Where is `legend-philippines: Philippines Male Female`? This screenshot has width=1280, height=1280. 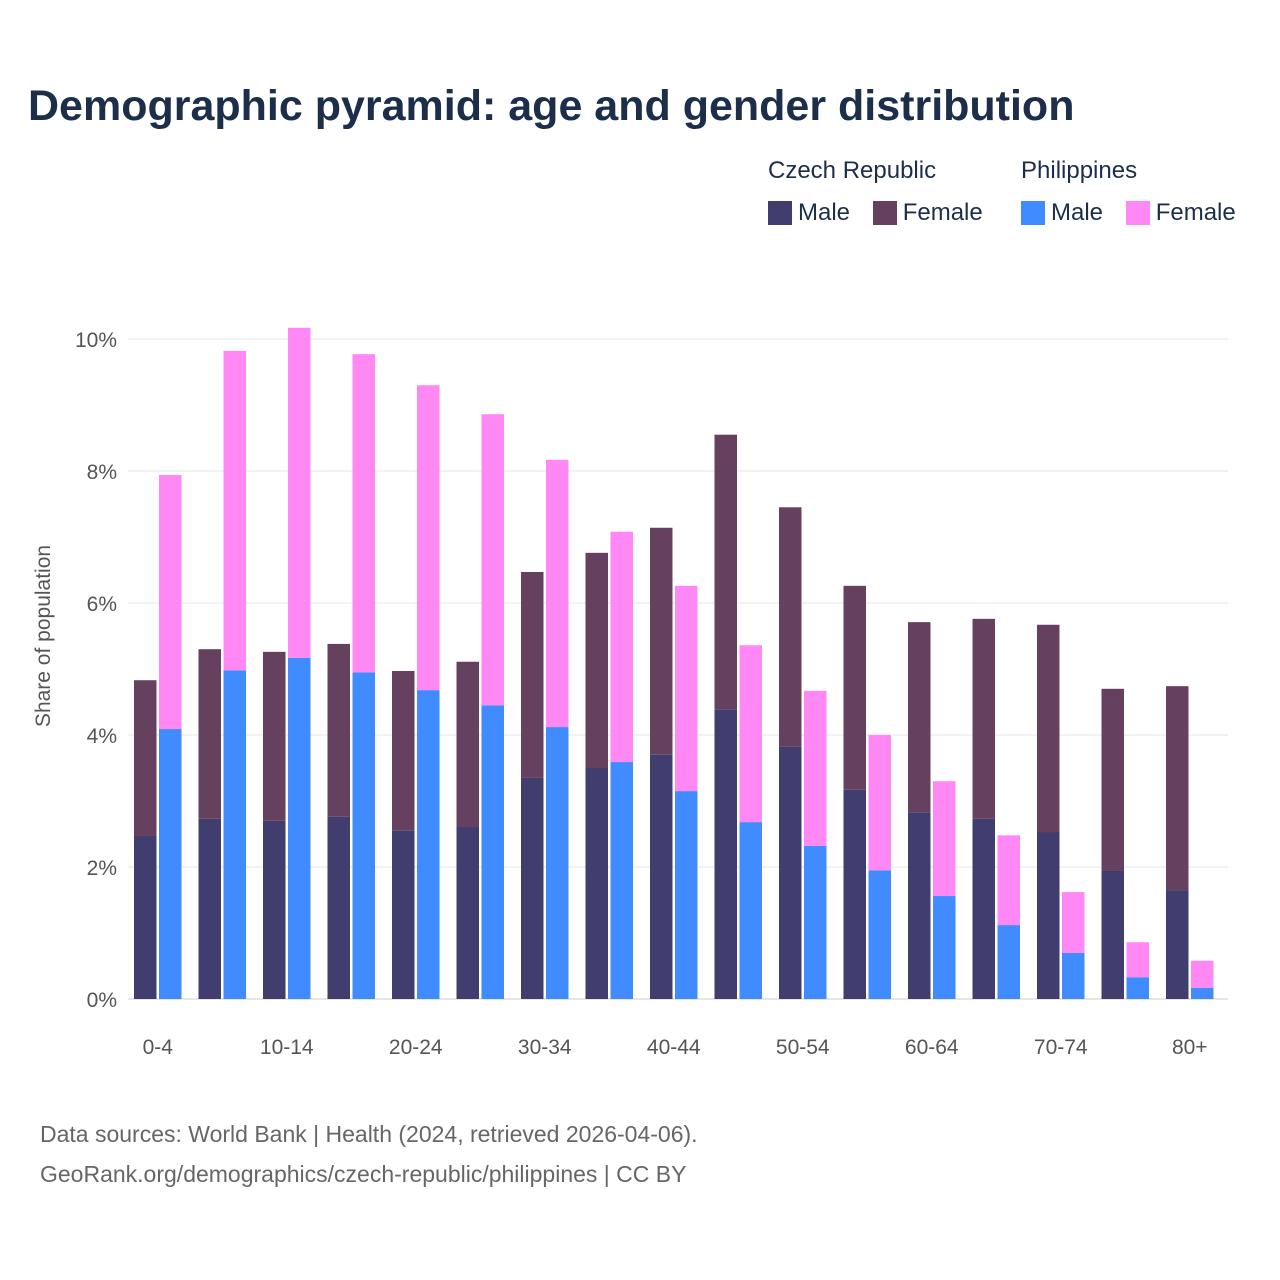 legend-philippines: Philippines Male Female is located at coordinates (1136, 194).